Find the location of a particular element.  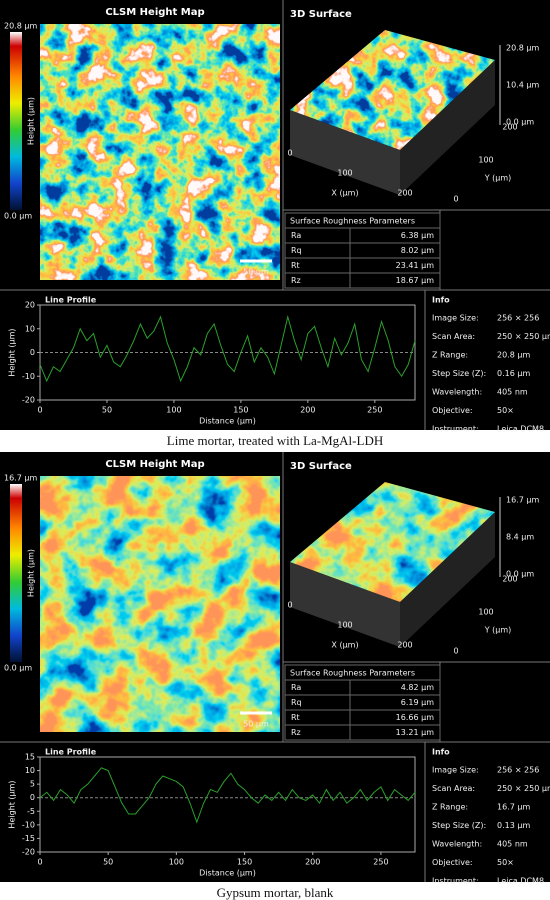

scale-bar-label: 50 µm is located at coordinates (256, 272).